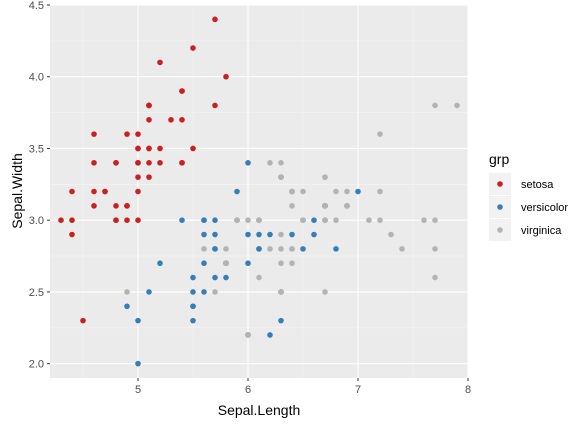  Describe the element at coordinates (544, 208) in the screenshot. I see `legend-label-versicolor: versicolor` at that location.